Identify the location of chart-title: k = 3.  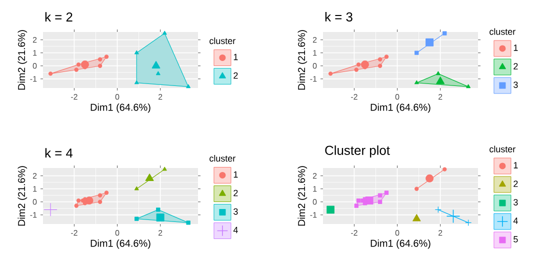
(338, 17).